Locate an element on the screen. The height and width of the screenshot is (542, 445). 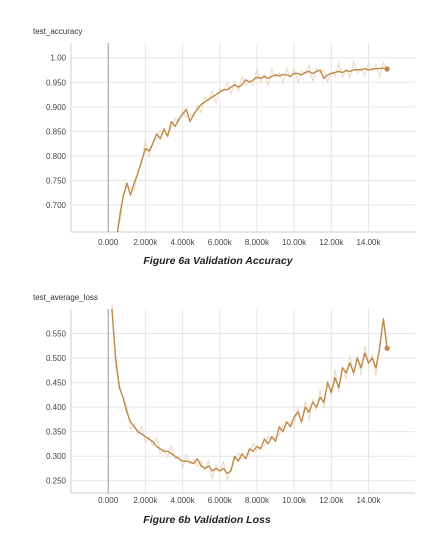
accuracy-x-tick-label: 10.00k is located at coordinates (294, 242).